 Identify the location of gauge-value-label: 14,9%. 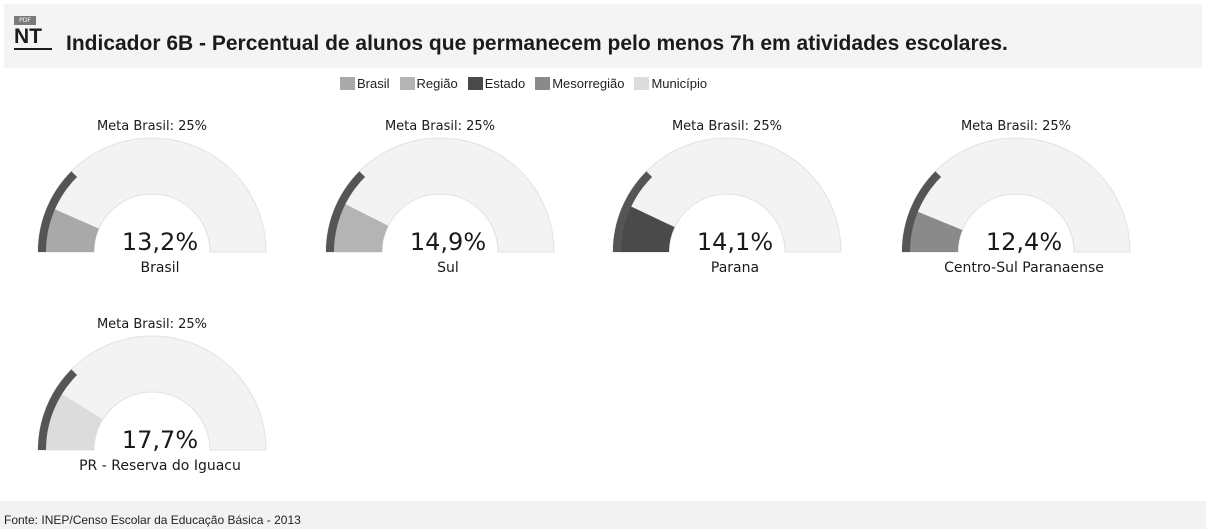
(448, 242).